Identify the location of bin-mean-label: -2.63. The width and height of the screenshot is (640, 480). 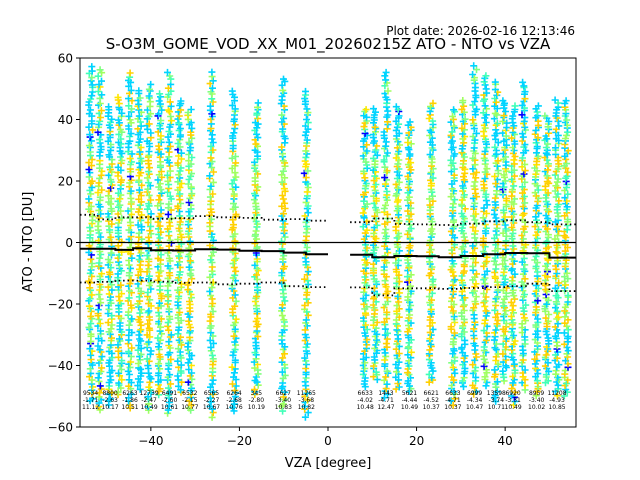
(110, 400).